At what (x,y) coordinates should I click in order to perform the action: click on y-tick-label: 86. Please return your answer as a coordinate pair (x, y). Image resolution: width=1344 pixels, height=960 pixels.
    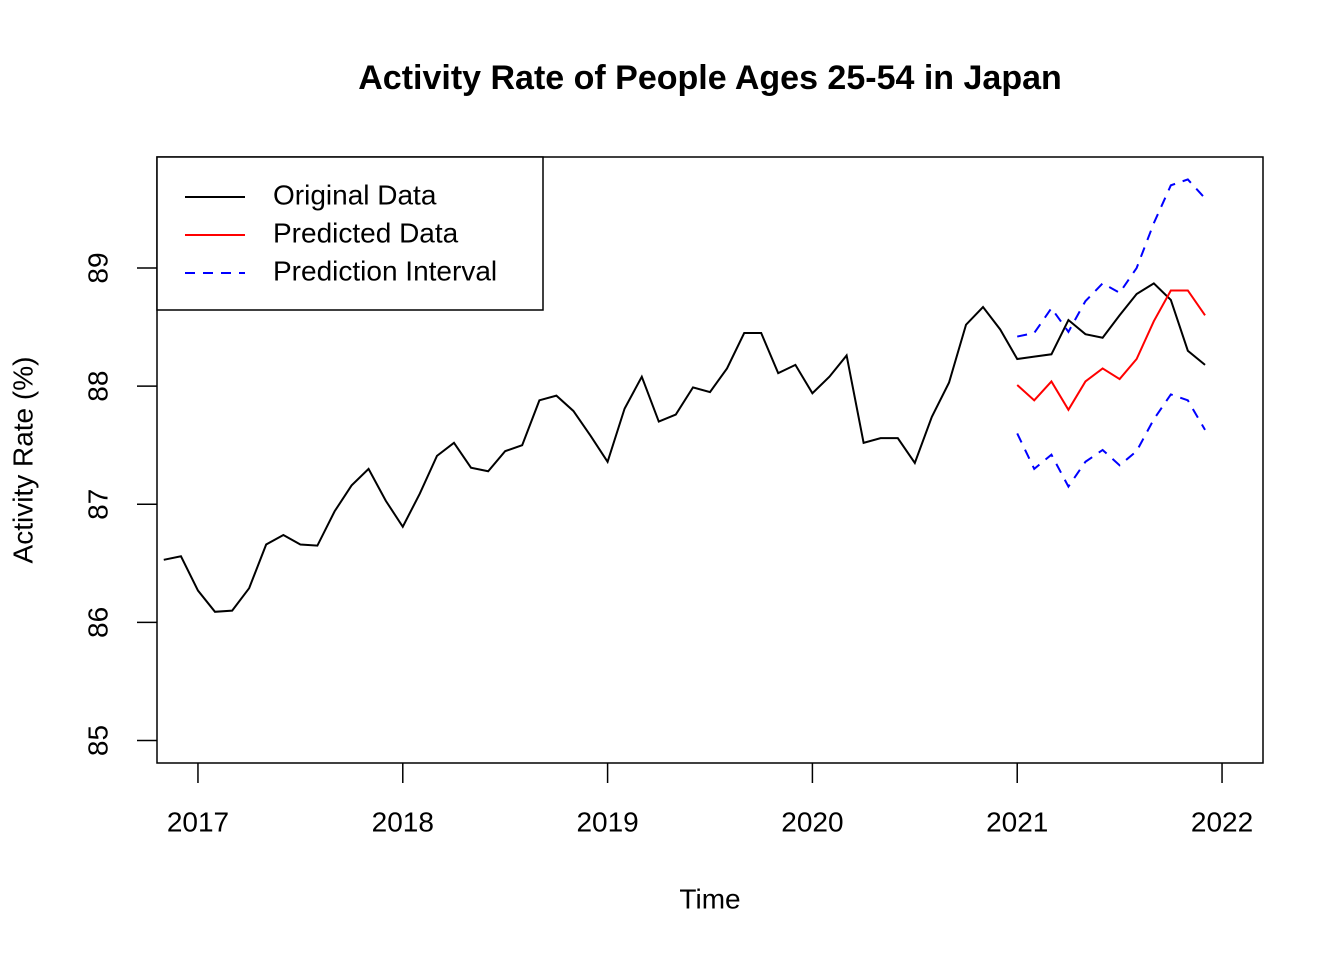
    Looking at the image, I should click on (97, 622).